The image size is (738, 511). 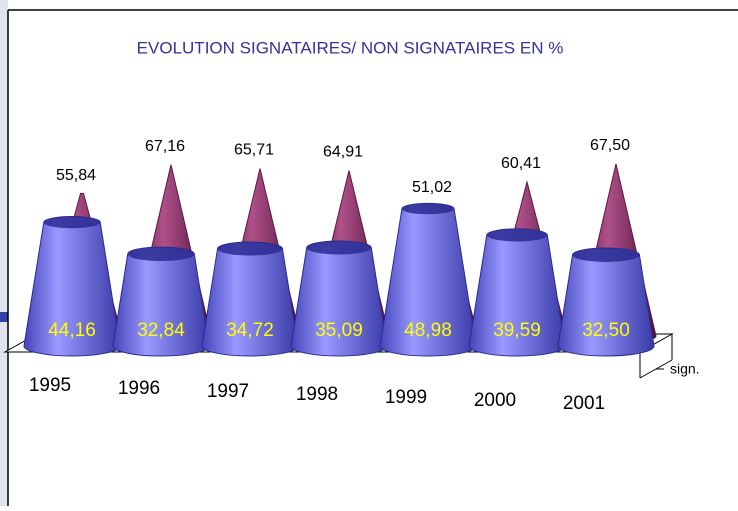 What do you see at coordinates (495, 400) in the screenshot?
I see `x-tick-label: 2000` at bounding box center [495, 400].